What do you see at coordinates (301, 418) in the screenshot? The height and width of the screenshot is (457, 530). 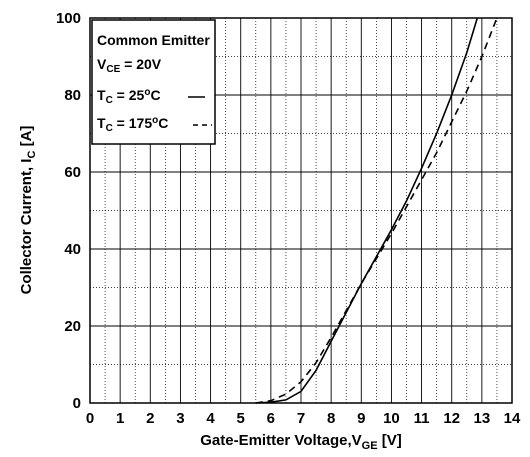 I see `x-tick-label: 7` at bounding box center [301, 418].